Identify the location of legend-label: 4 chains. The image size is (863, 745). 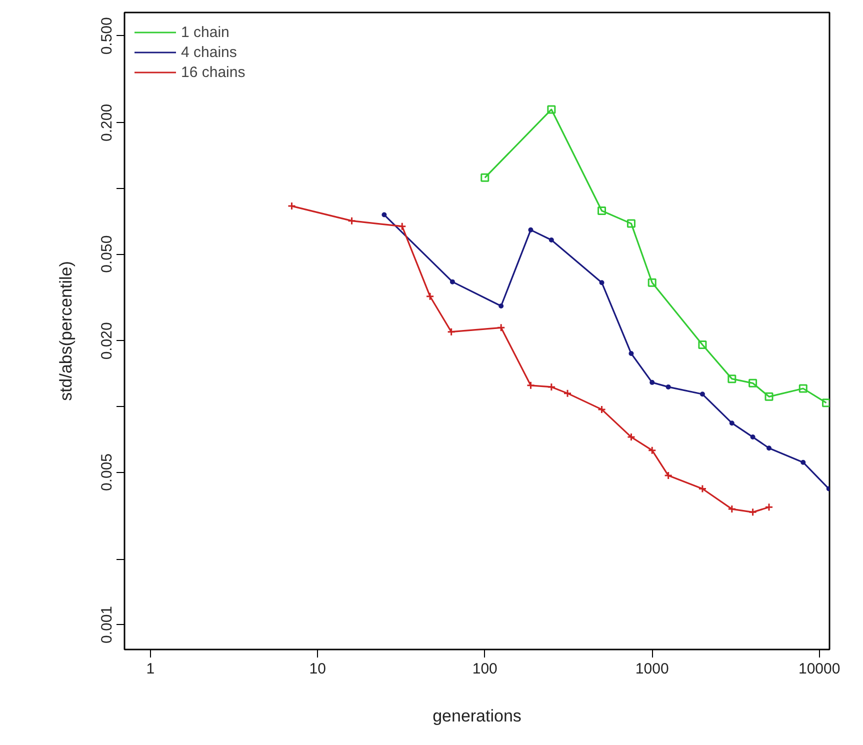
(209, 52).